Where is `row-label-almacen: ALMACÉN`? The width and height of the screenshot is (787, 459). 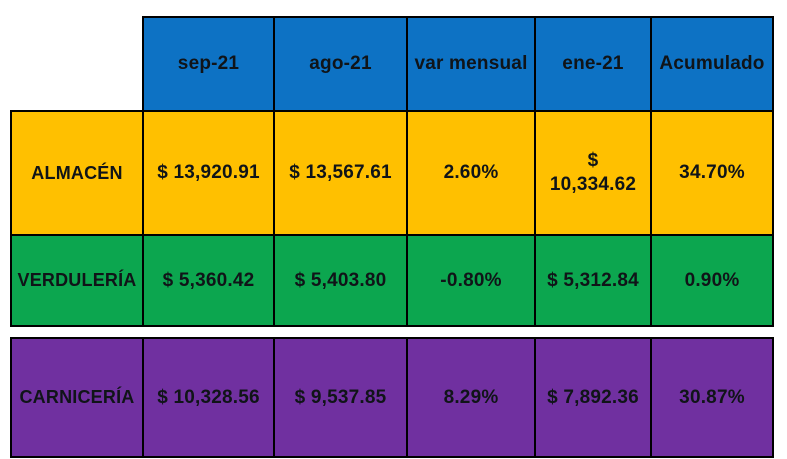 row-label-almacen: ALMACÉN is located at coordinates (77, 173).